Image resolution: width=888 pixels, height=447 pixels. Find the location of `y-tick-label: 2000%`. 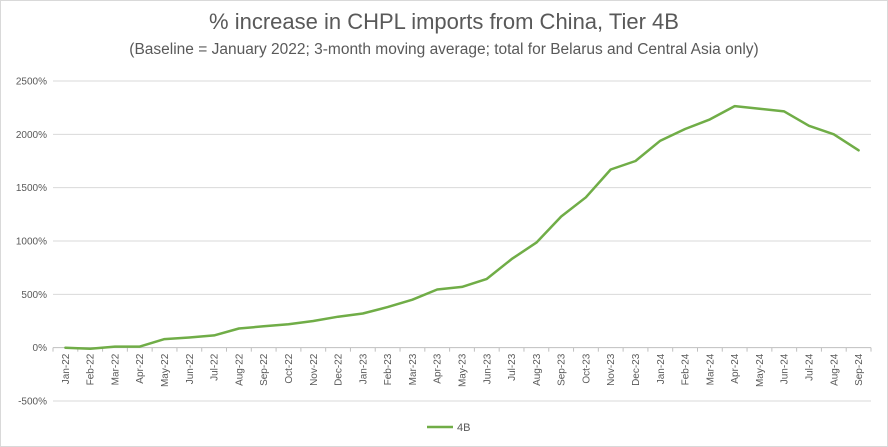

y-tick-label: 2000% is located at coordinates (31, 135).